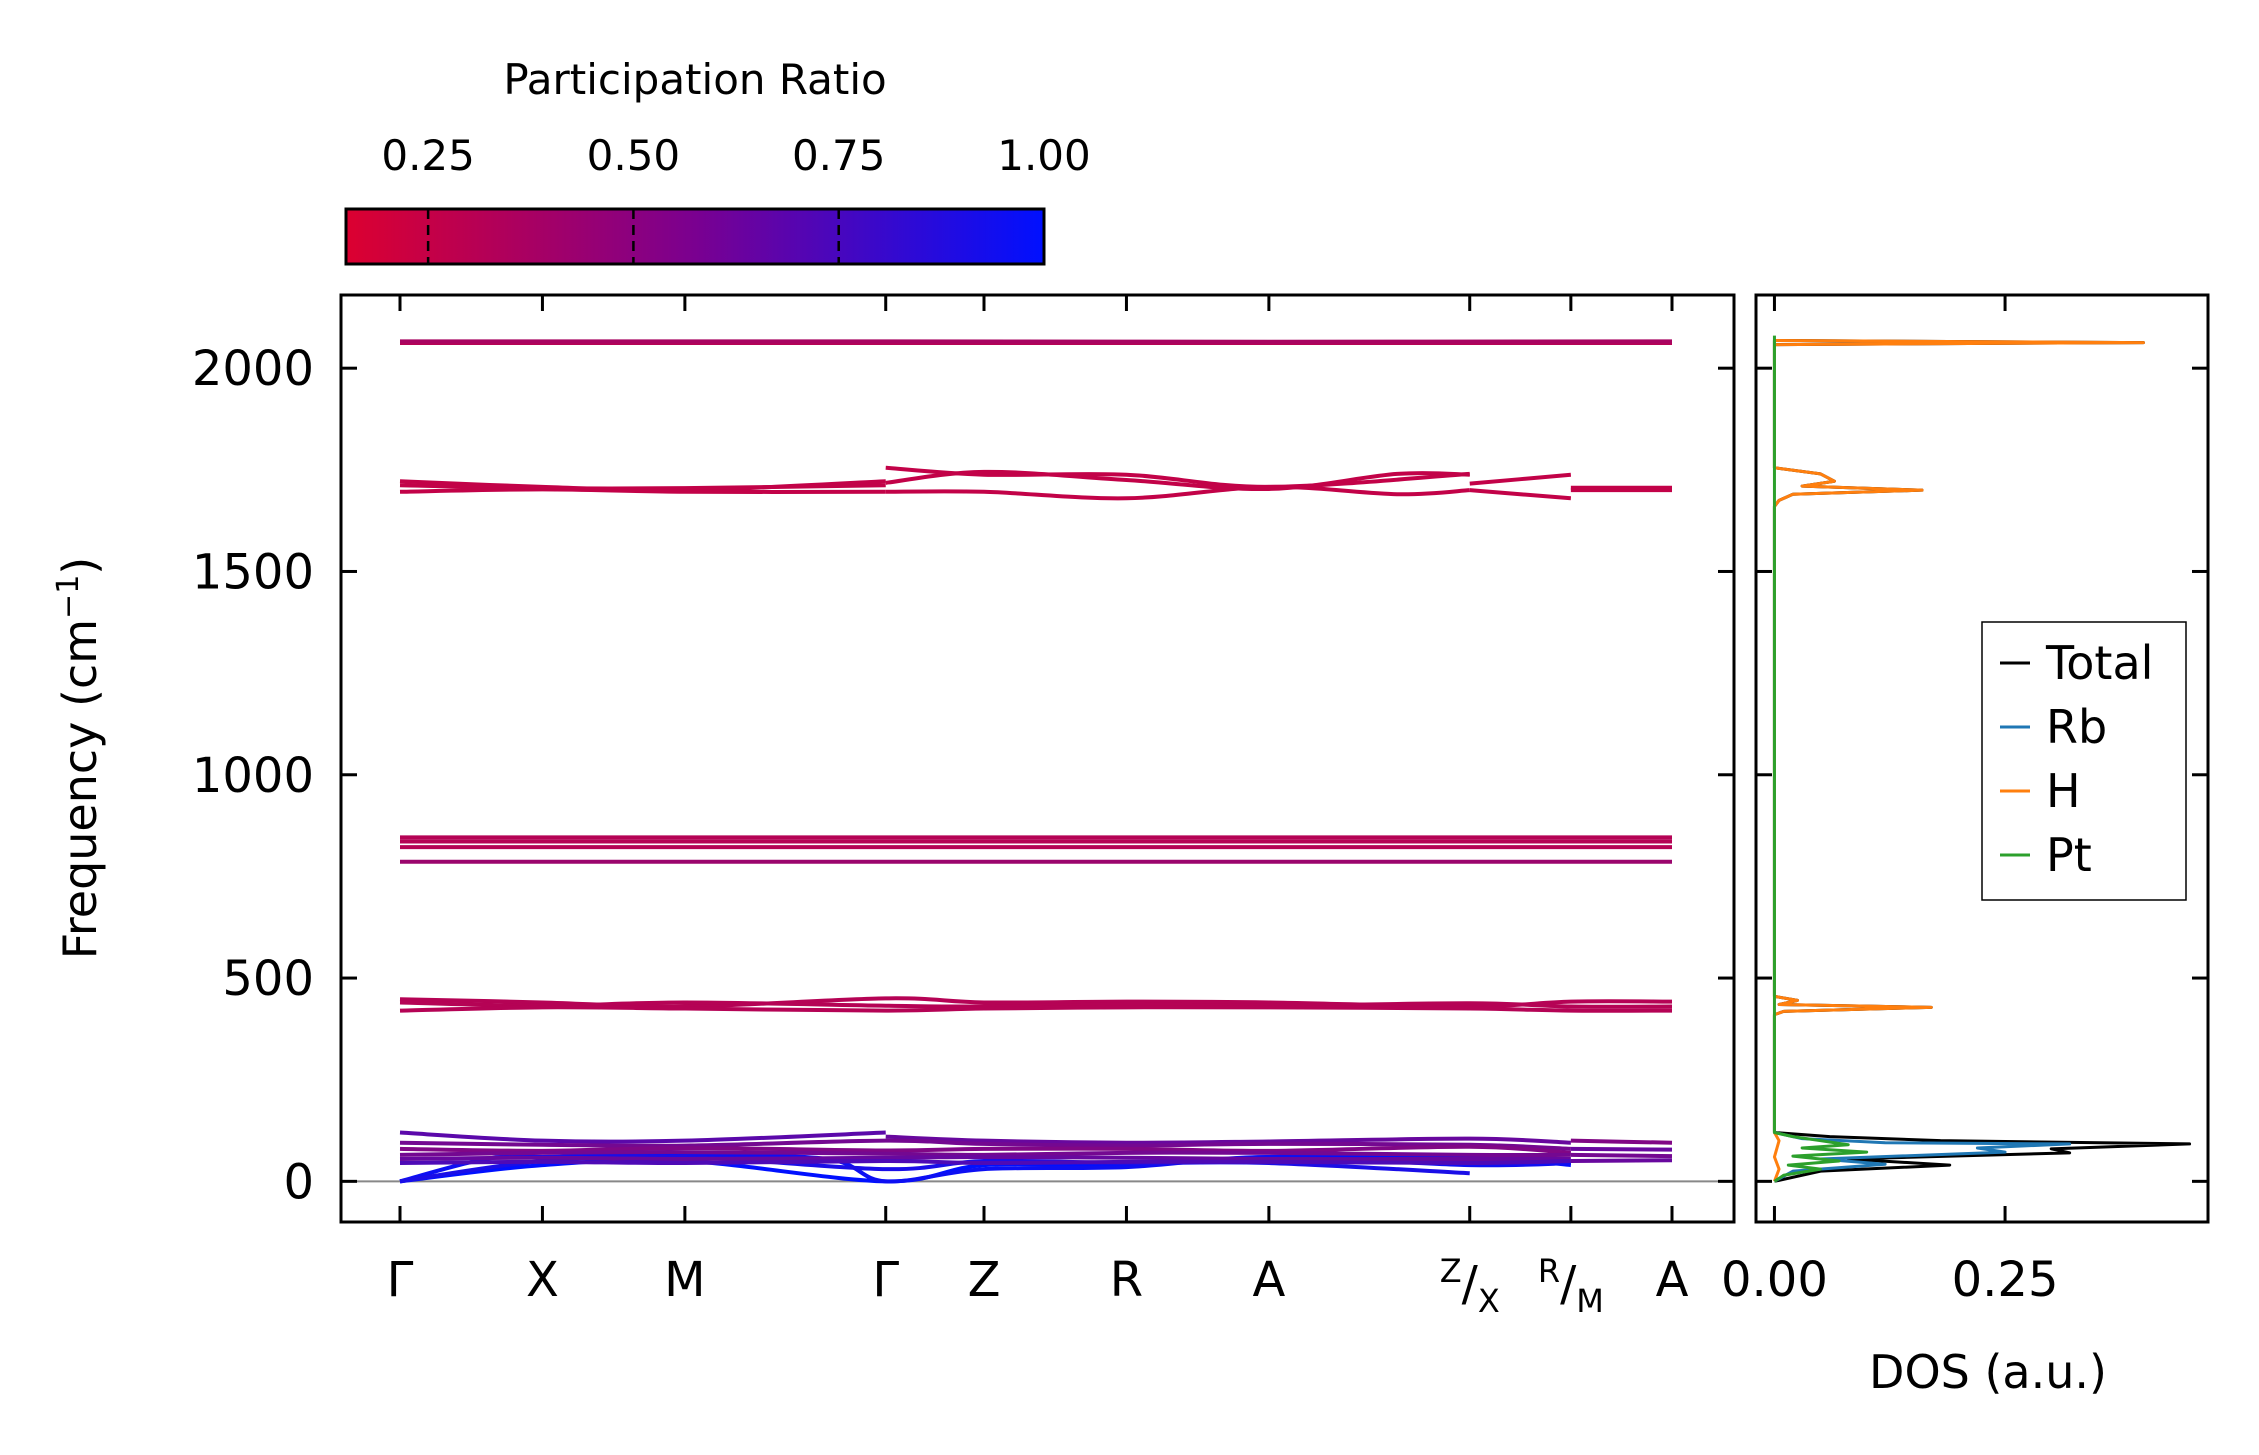 This screenshot has height=1455, width=2259. What do you see at coordinates (253, 776) in the screenshot?
I see `y-tick-label: 1000` at bounding box center [253, 776].